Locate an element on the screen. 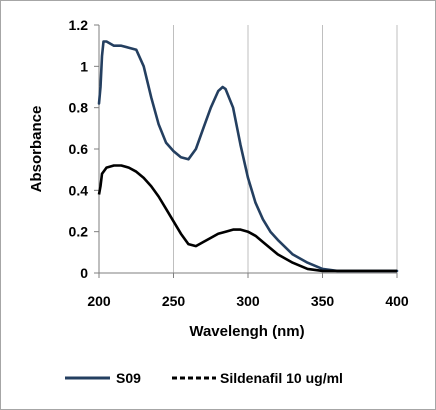 The height and width of the screenshot is (410, 436). y-tick-label: 0.4 is located at coordinates (79, 190).